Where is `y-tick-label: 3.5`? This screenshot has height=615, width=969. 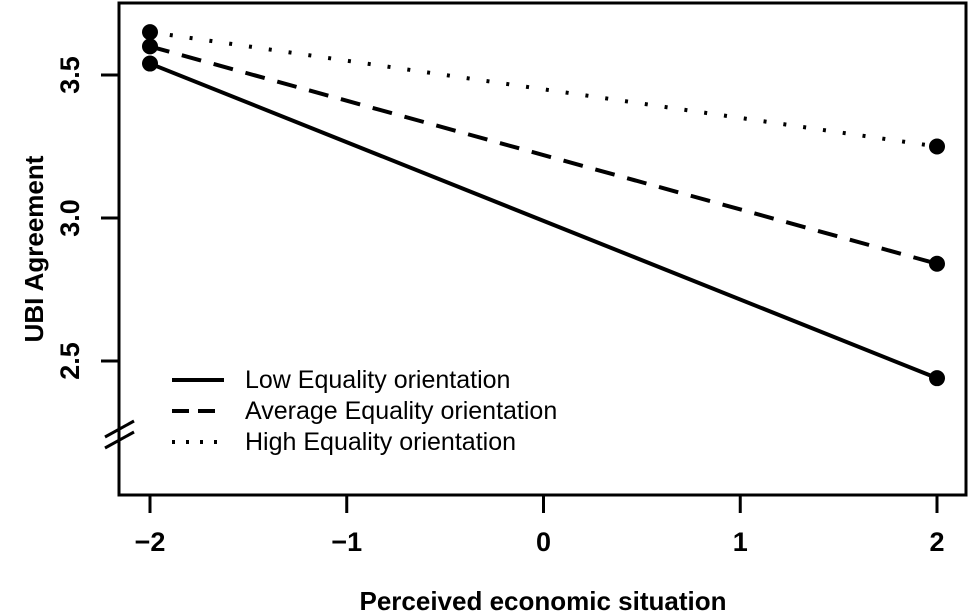 y-tick-label: 3.5 is located at coordinates (70, 75).